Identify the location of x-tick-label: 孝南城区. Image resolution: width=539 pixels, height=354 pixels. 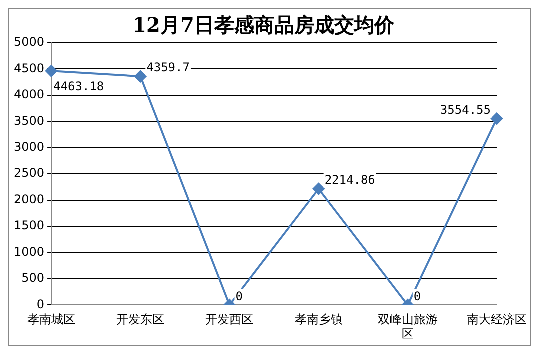
(52, 319).